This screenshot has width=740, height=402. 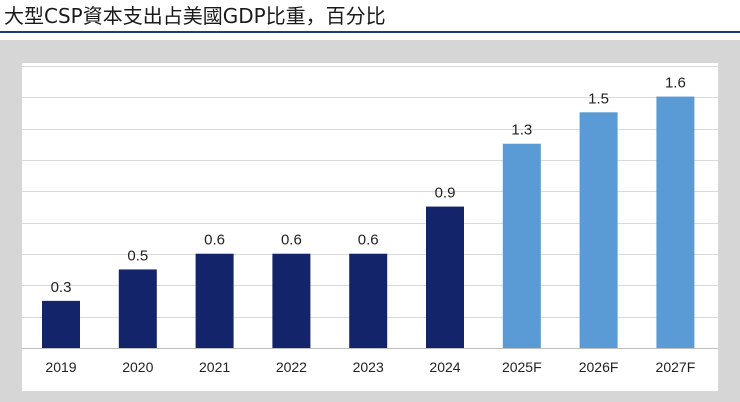 What do you see at coordinates (368, 240) in the screenshot?
I see `data-label-2023: 0.6` at bounding box center [368, 240].